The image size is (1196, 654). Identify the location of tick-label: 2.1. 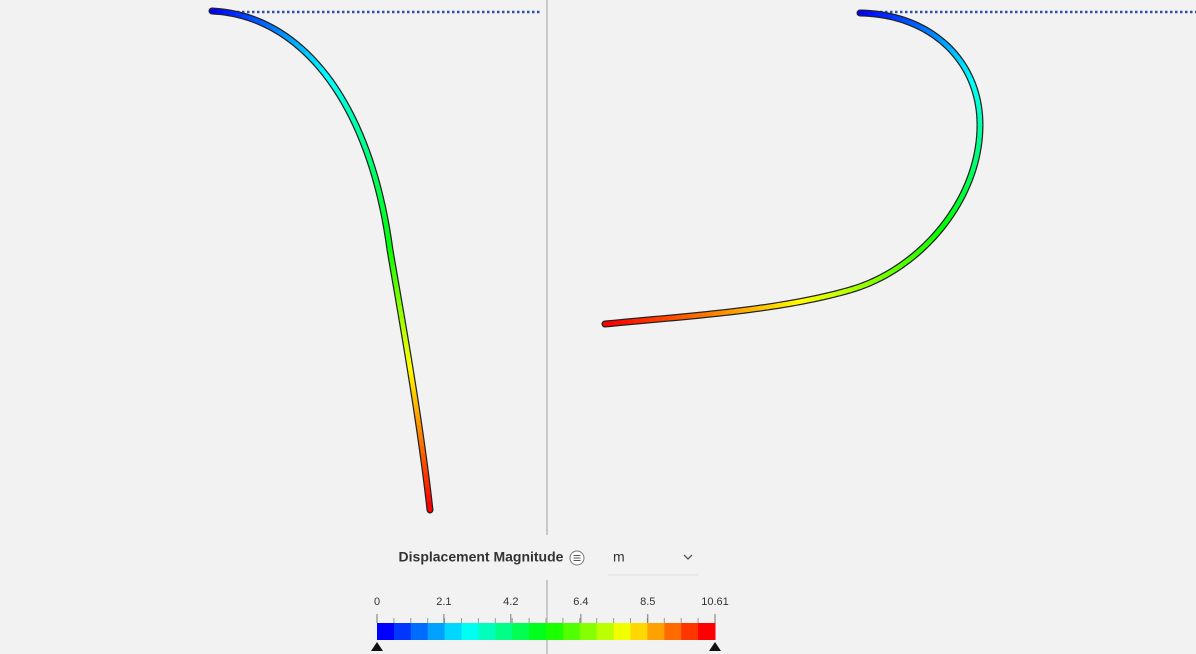
(443, 602).